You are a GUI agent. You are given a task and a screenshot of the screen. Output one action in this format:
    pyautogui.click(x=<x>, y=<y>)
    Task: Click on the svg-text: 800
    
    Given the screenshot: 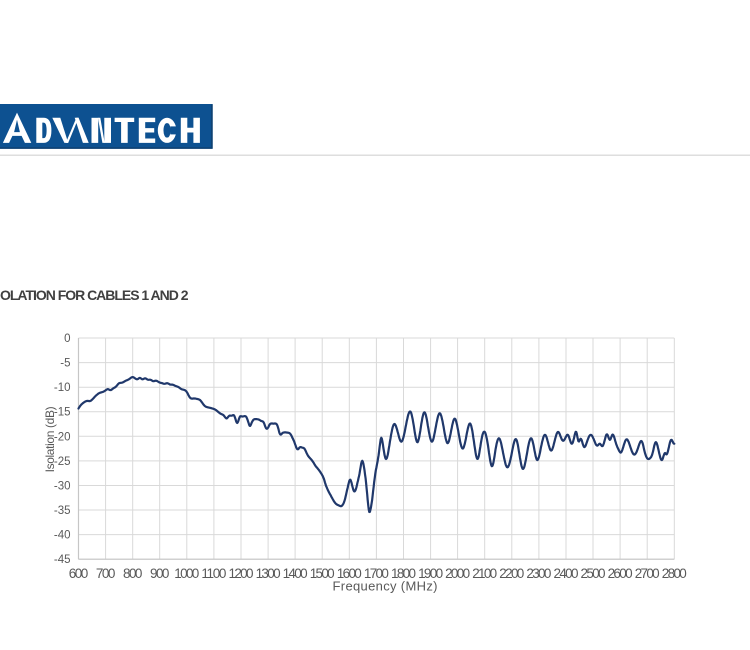 What is the action you would take?
    pyautogui.click(x=133, y=573)
    